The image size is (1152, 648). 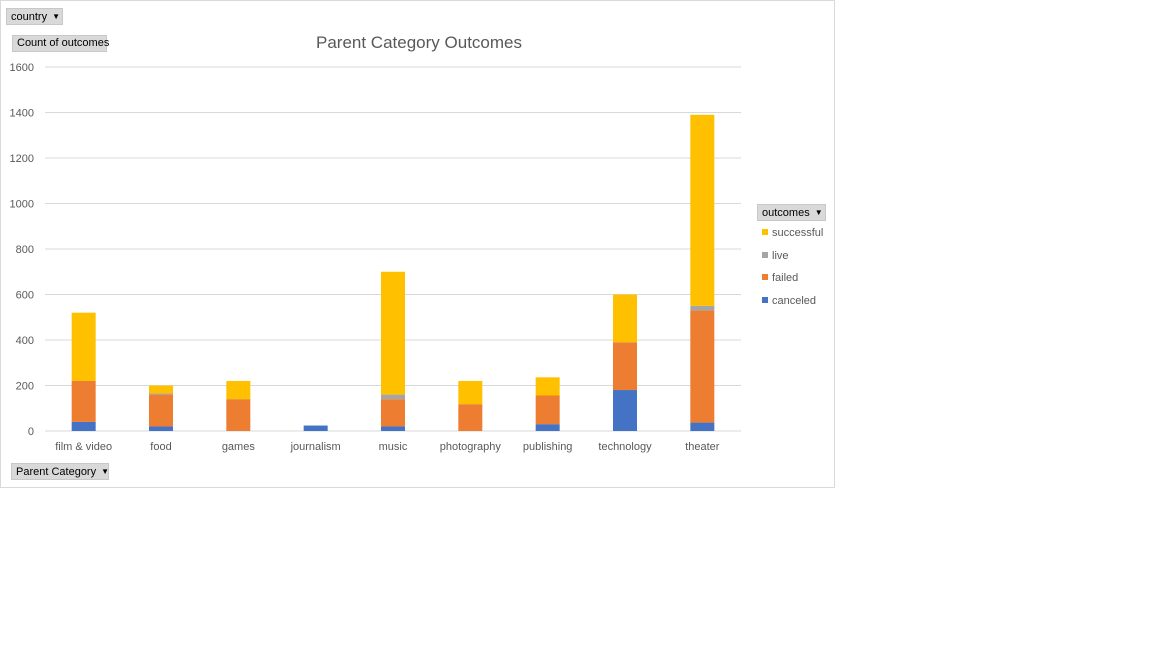 What do you see at coordinates (22, 114) in the screenshot?
I see `y-tick-label: 1400` at bounding box center [22, 114].